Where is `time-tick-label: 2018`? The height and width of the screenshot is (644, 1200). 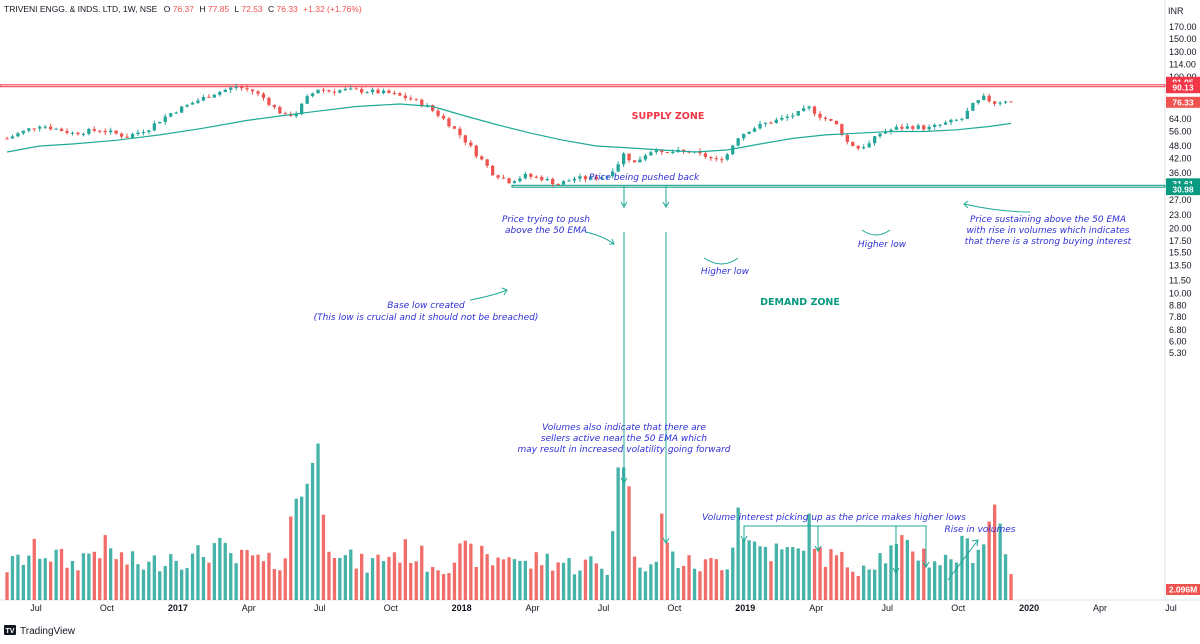
time-tick-label: 2018 is located at coordinates (462, 608).